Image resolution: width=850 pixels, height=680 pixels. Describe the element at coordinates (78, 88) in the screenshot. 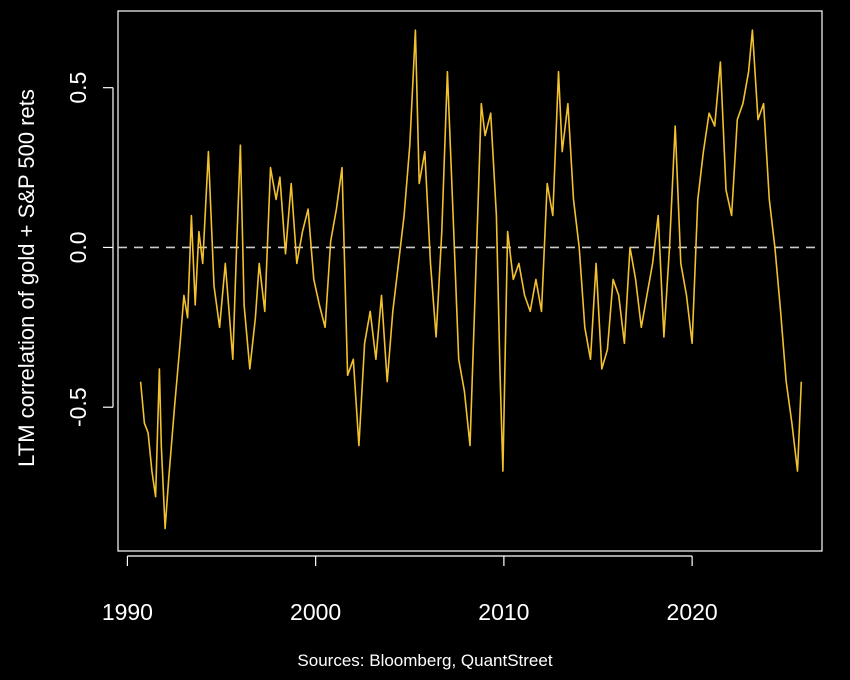

I see `y-tick-label: 0.5` at that location.